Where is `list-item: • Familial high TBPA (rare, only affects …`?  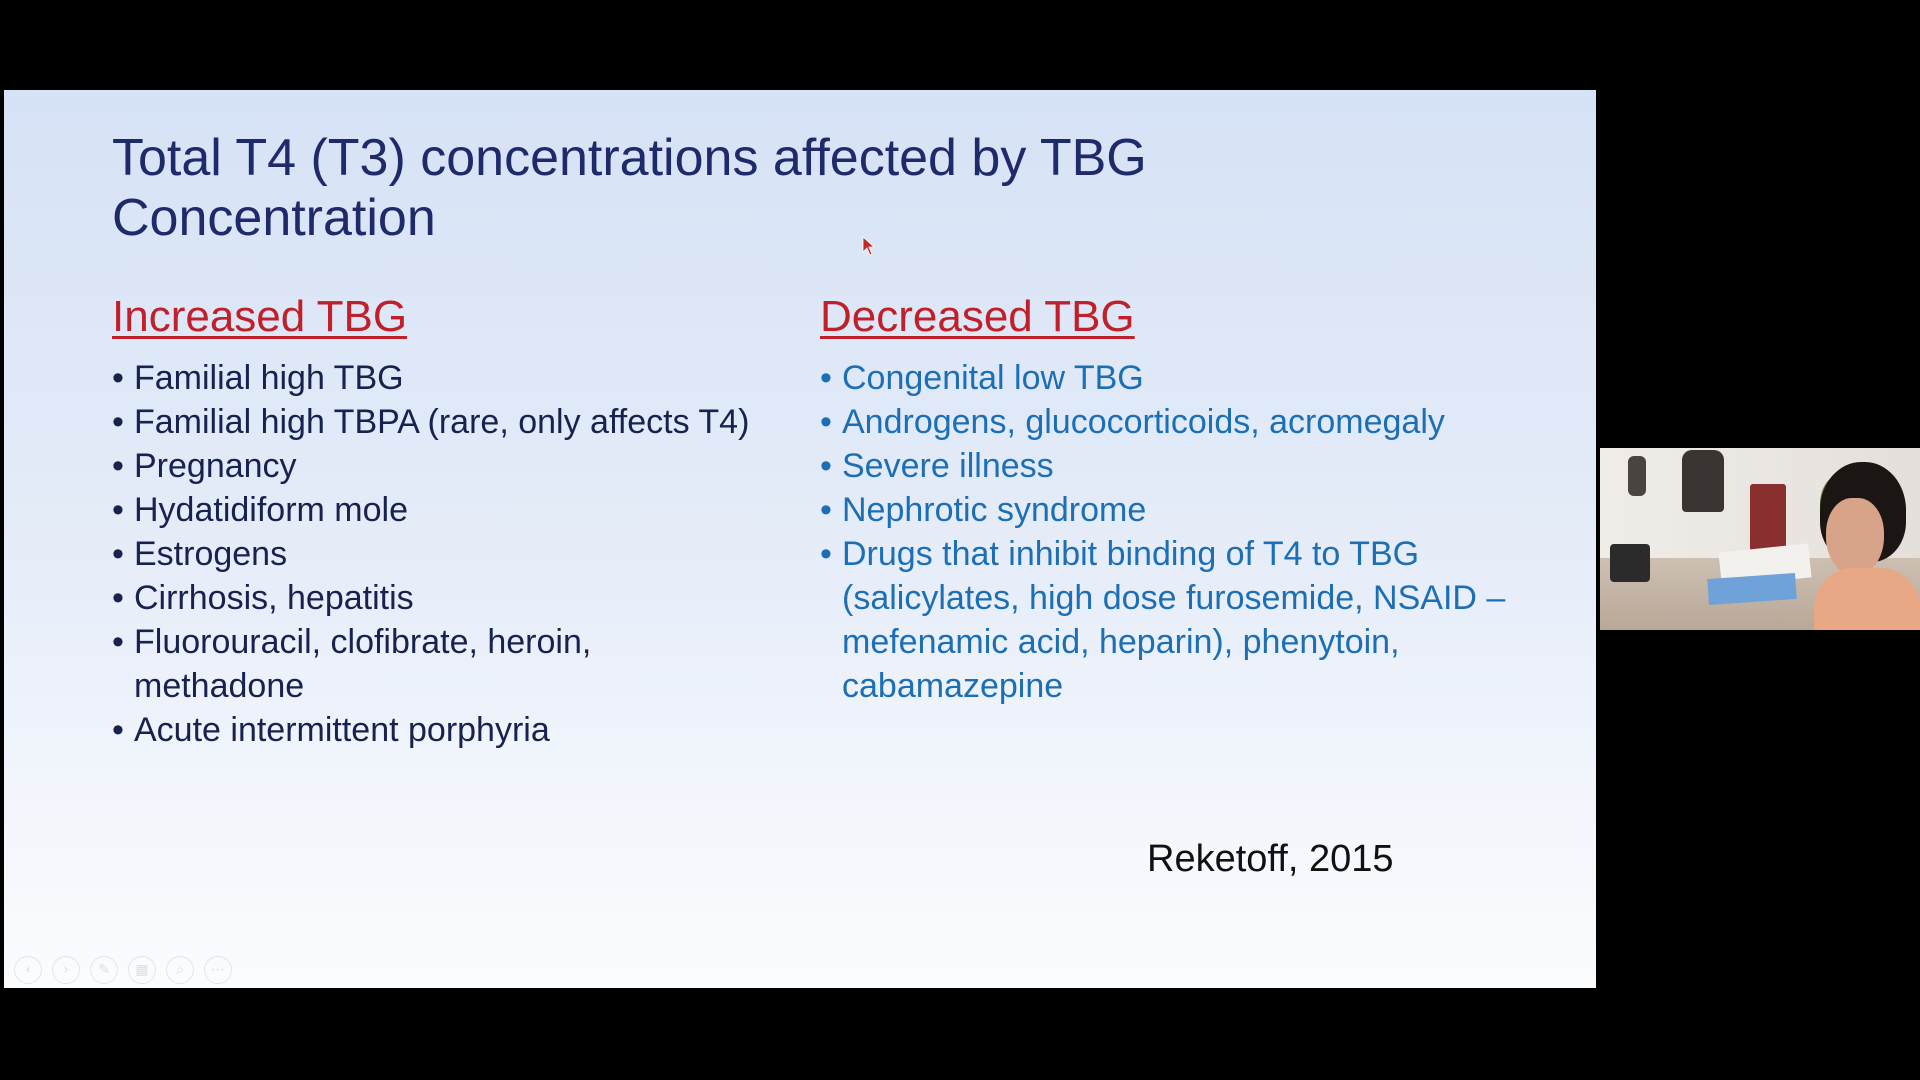
list-item: • Familial high TBPA (rare, only affects … is located at coordinates (432, 422).